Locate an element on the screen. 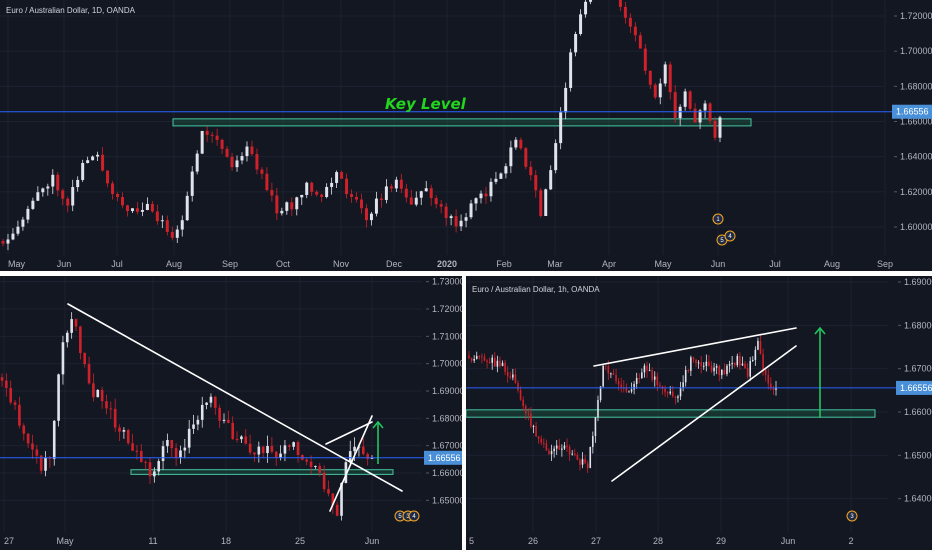 This screenshot has width=932, height=550. time-axis: 5 26 27 28 29 Jun 2 is located at coordinates (661, 541).